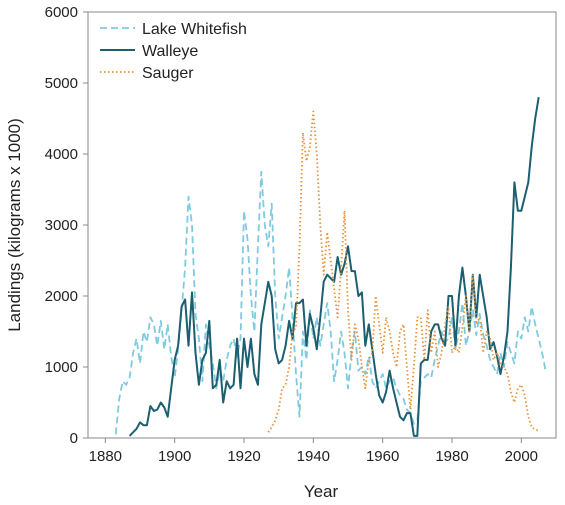 The height and width of the screenshot is (505, 565). What do you see at coordinates (243, 456) in the screenshot?
I see `x-tick-label: 1920` at bounding box center [243, 456].